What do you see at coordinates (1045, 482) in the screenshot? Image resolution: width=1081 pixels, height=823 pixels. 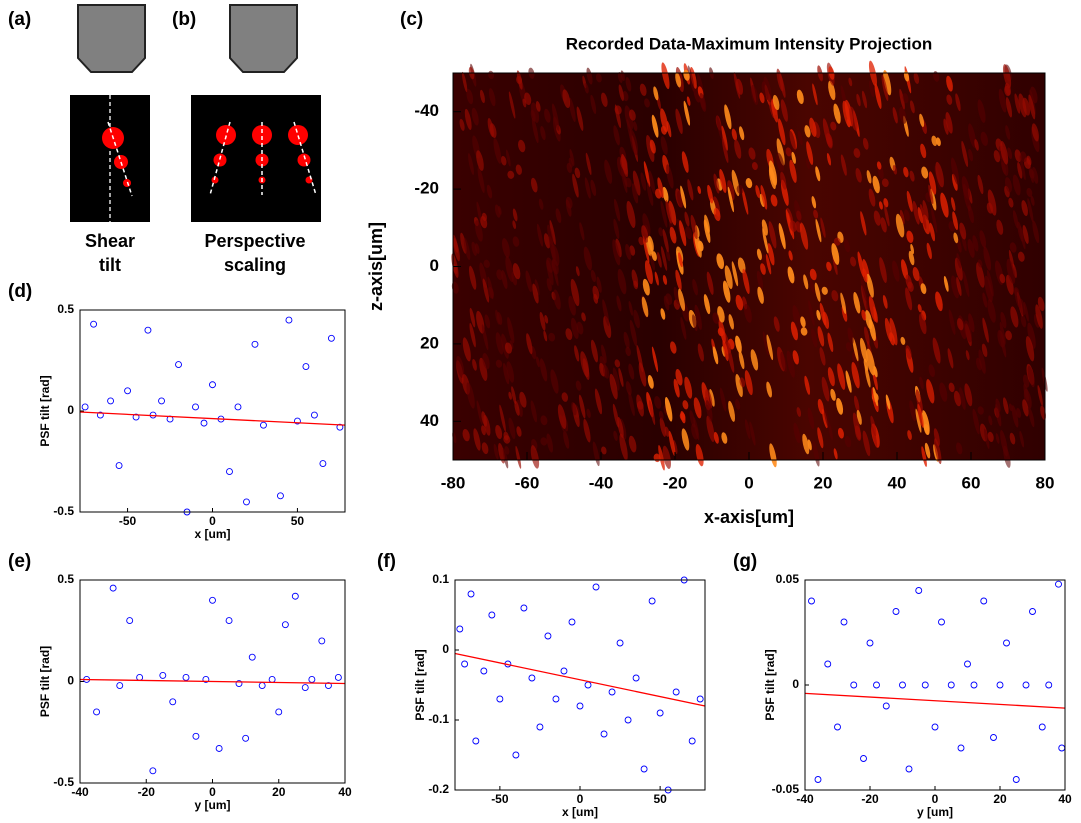 I see `x-tick-label: 80` at bounding box center [1045, 482].